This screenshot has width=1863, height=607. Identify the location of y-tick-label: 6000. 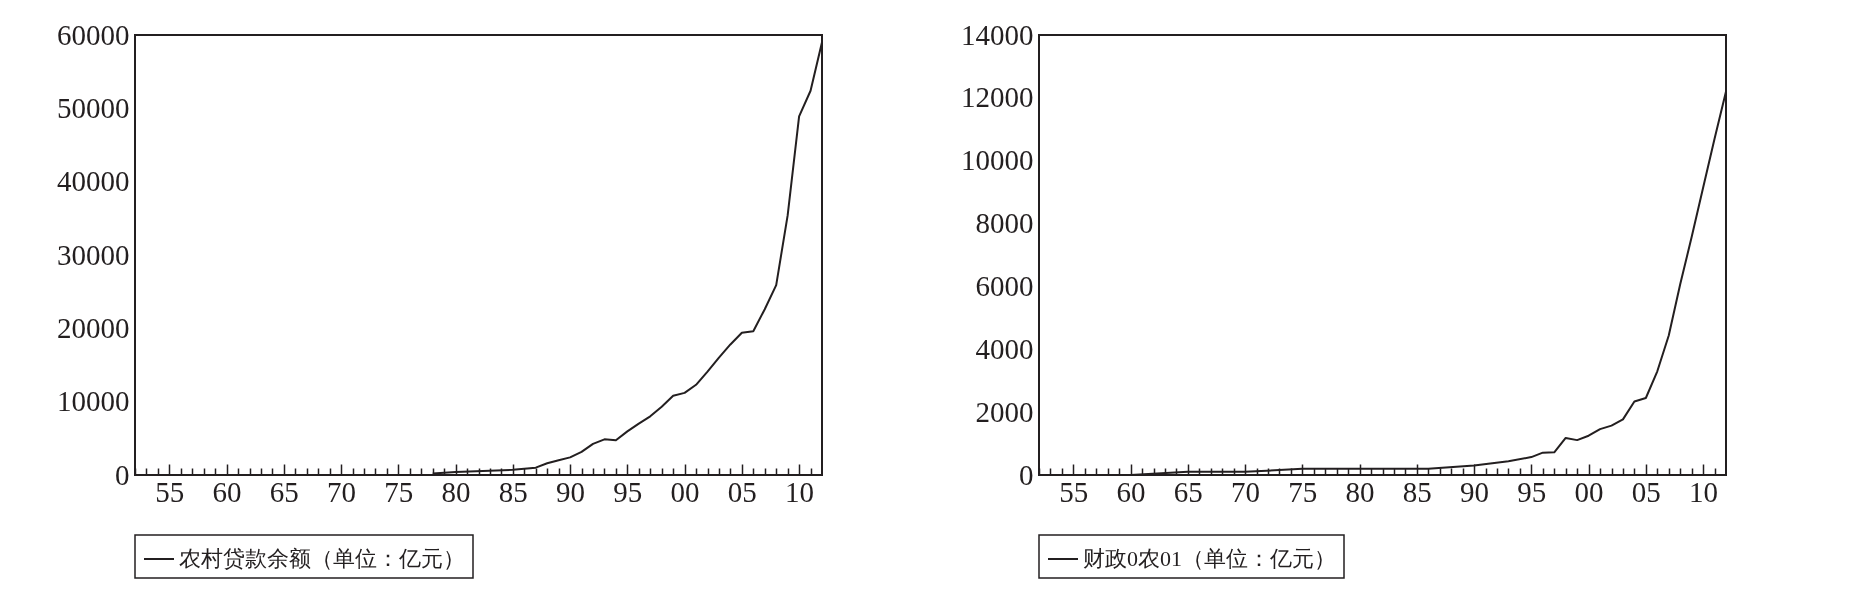
(1004, 285).